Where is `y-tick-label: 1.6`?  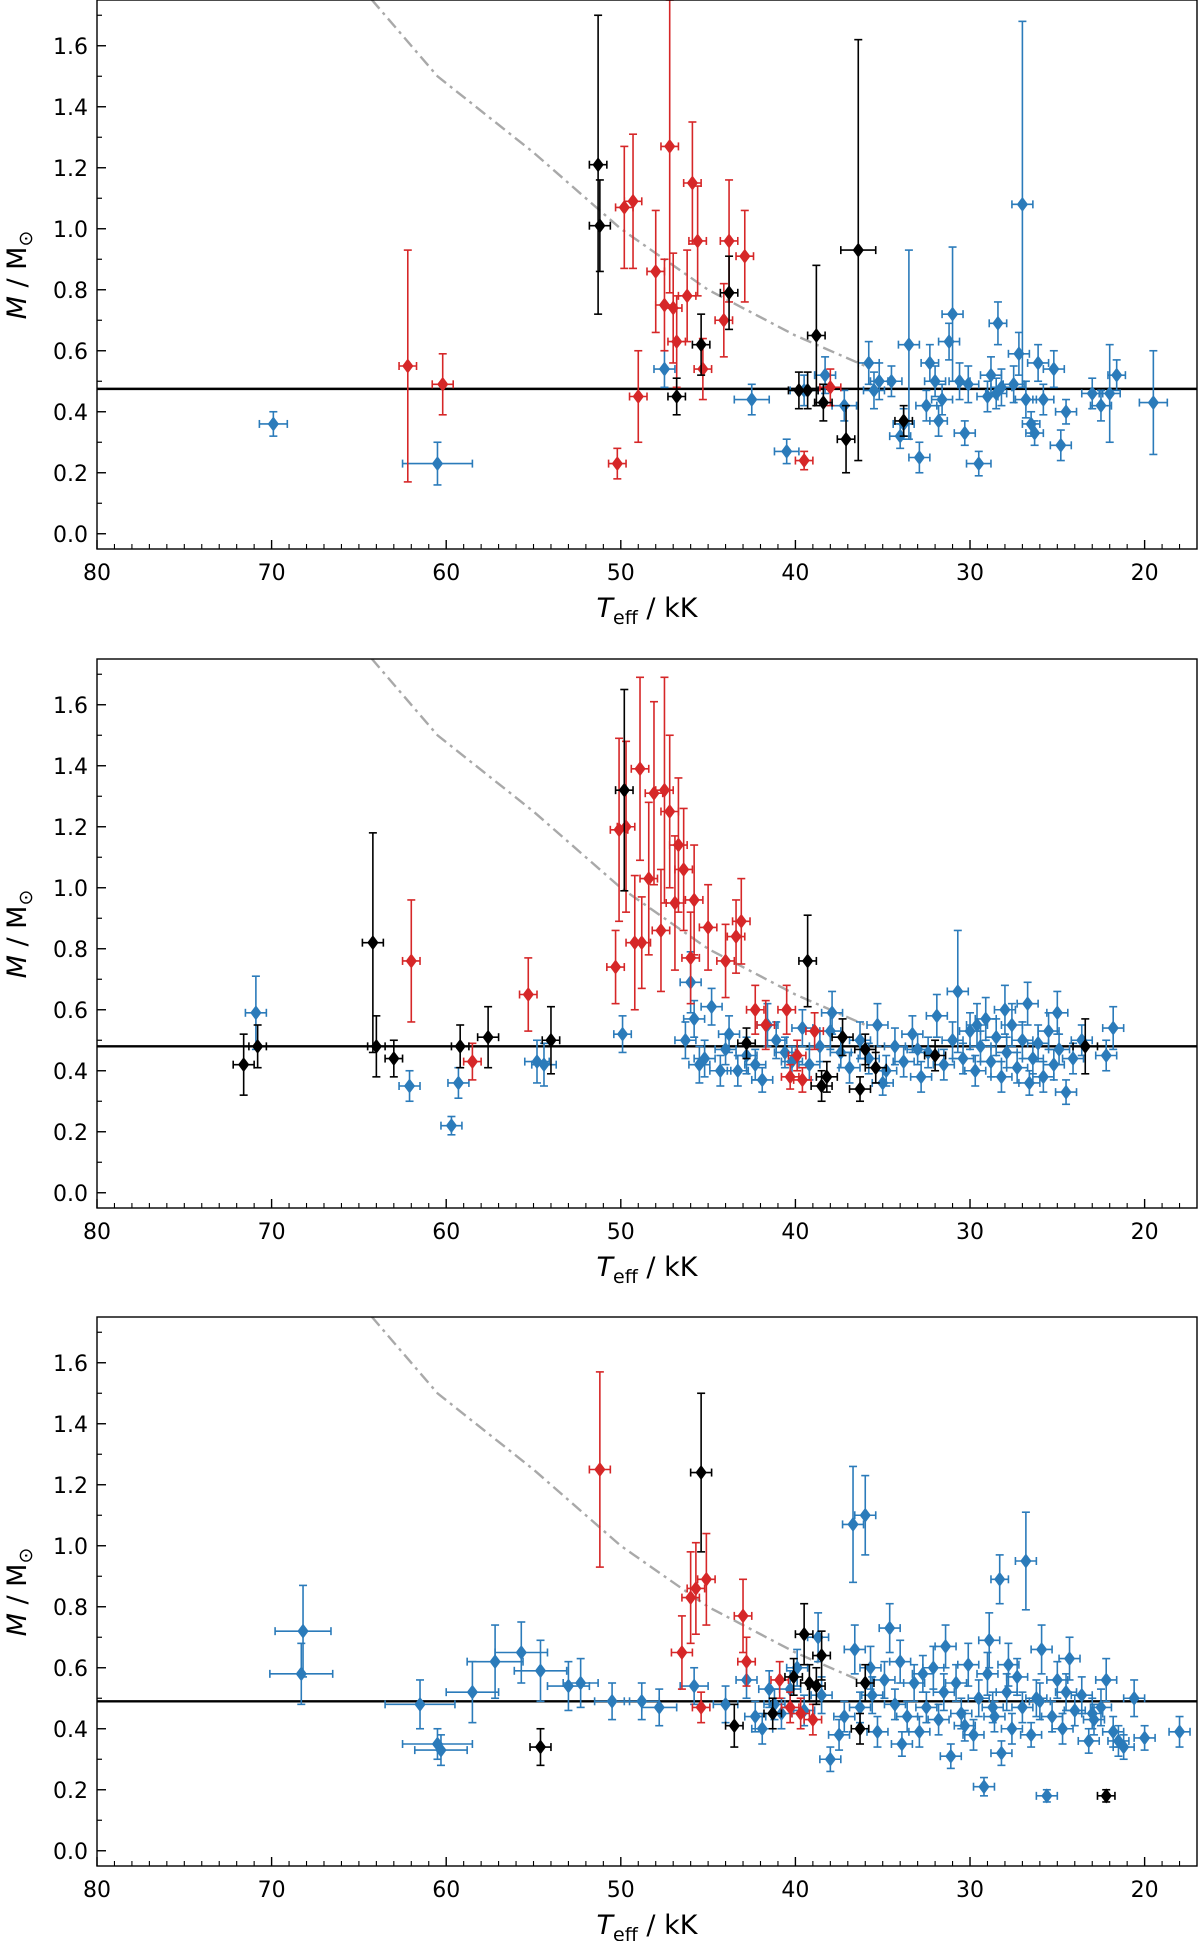 y-tick-label: 1.6 is located at coordinates (70, 47).